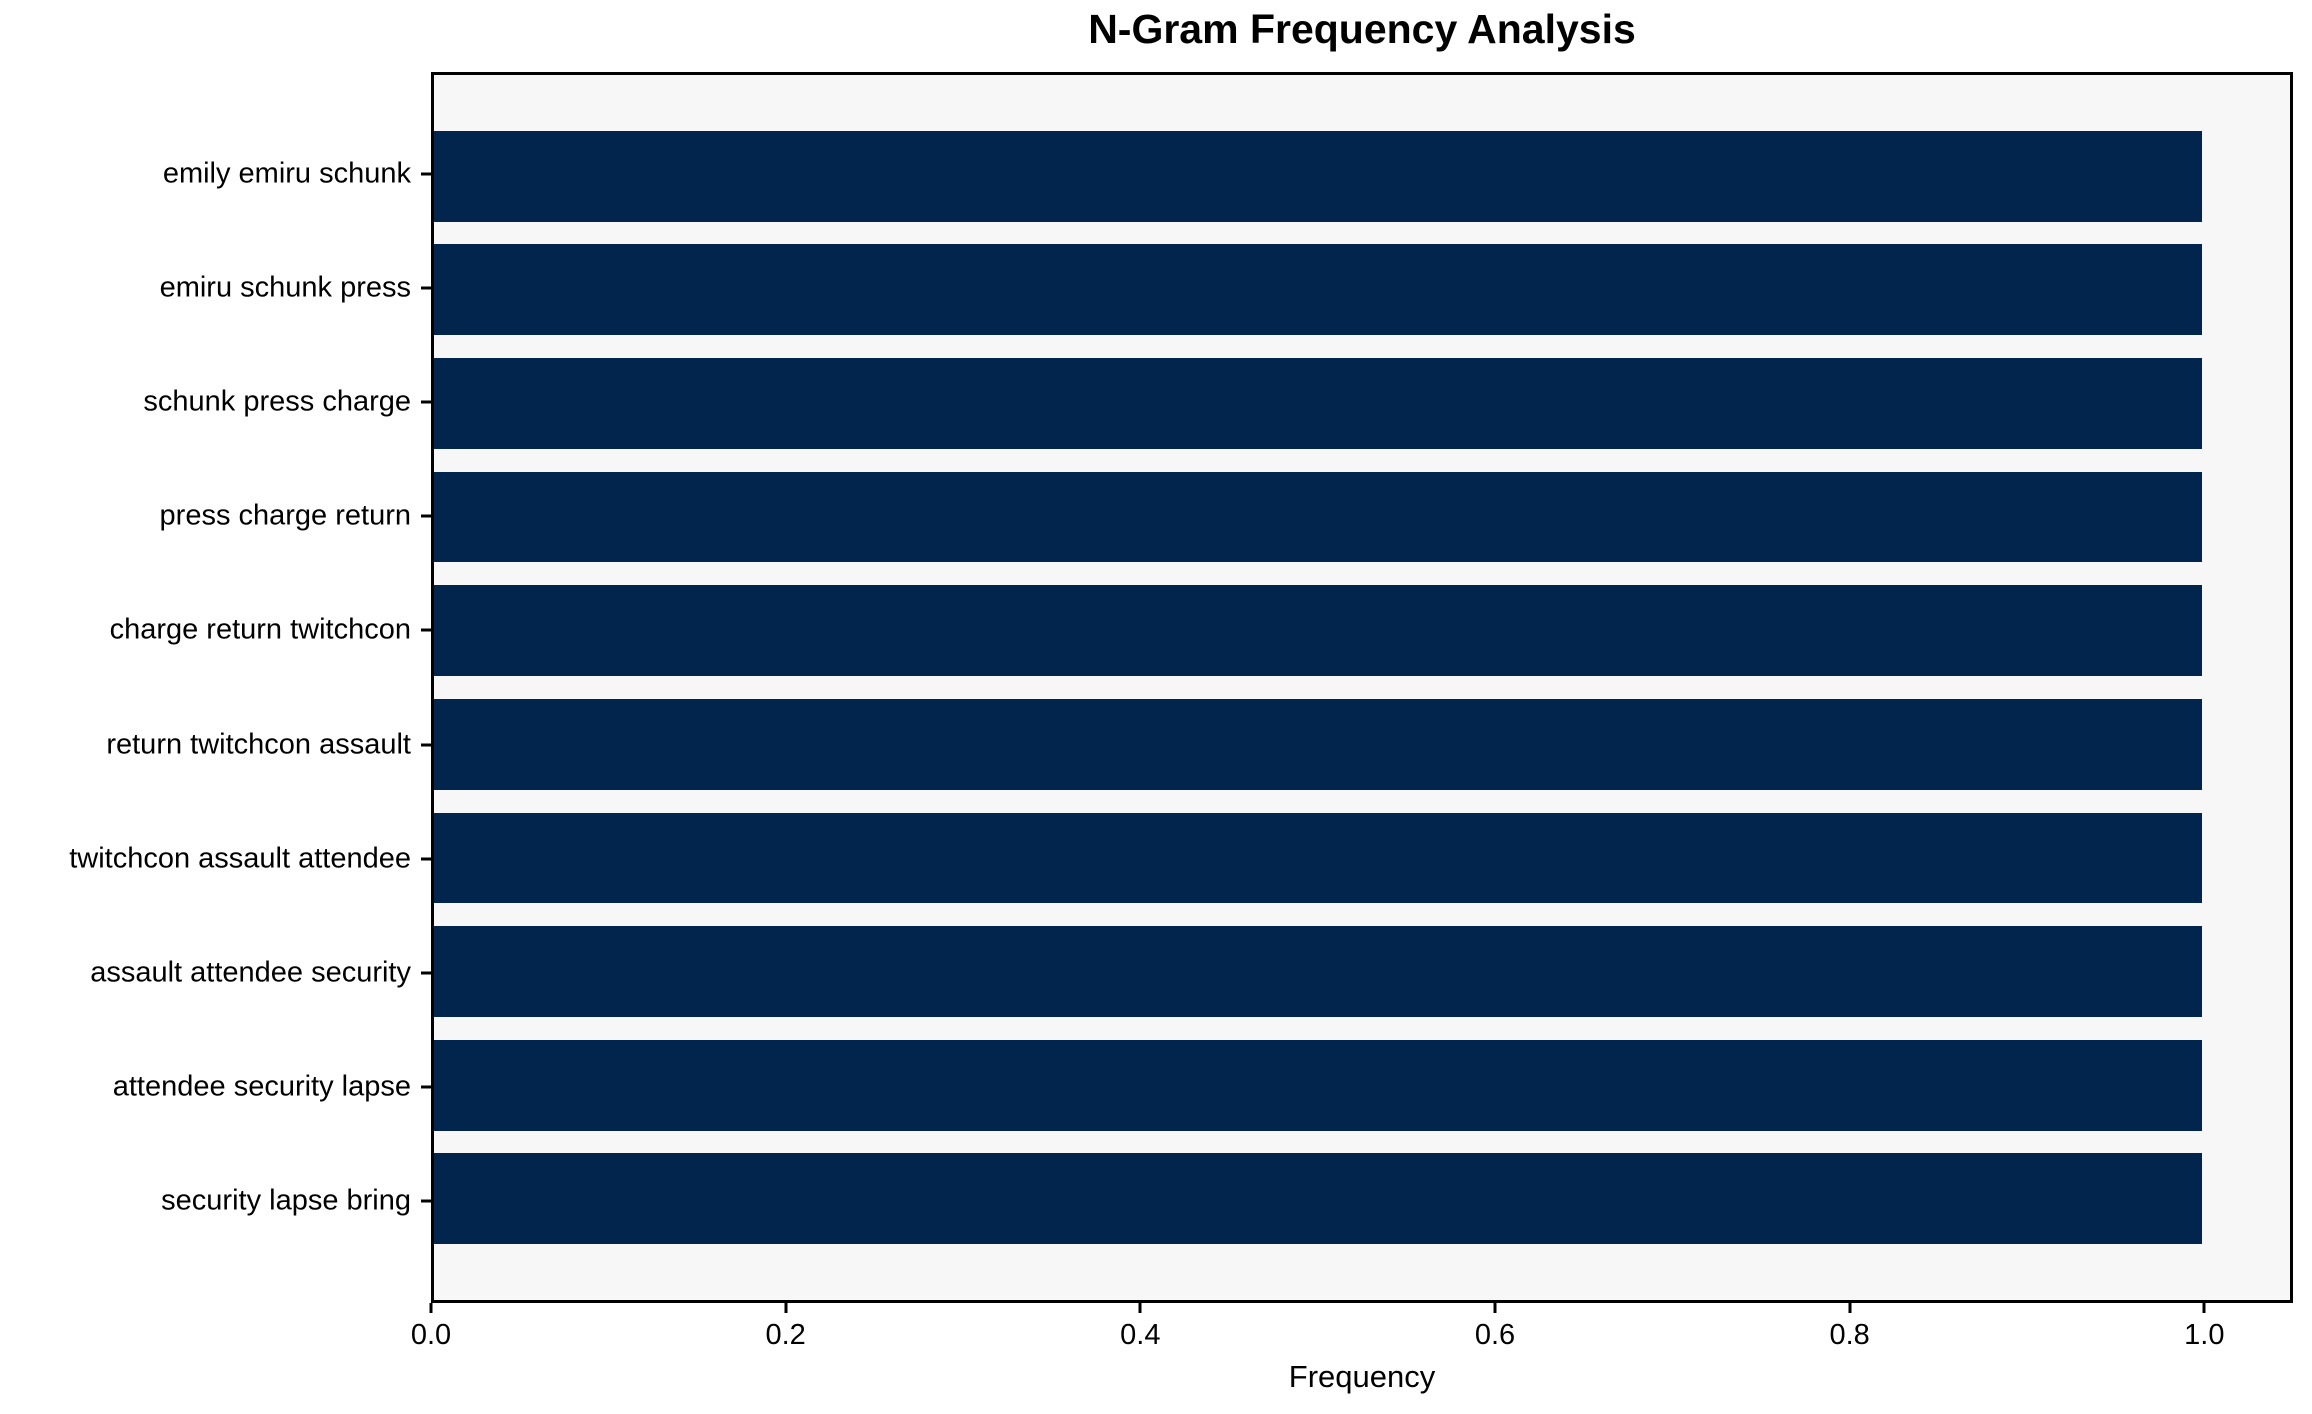  Describe the element at coordinates (1495, 1335) in the screenshot. I see `x-tick-label: 0.6` at that location.